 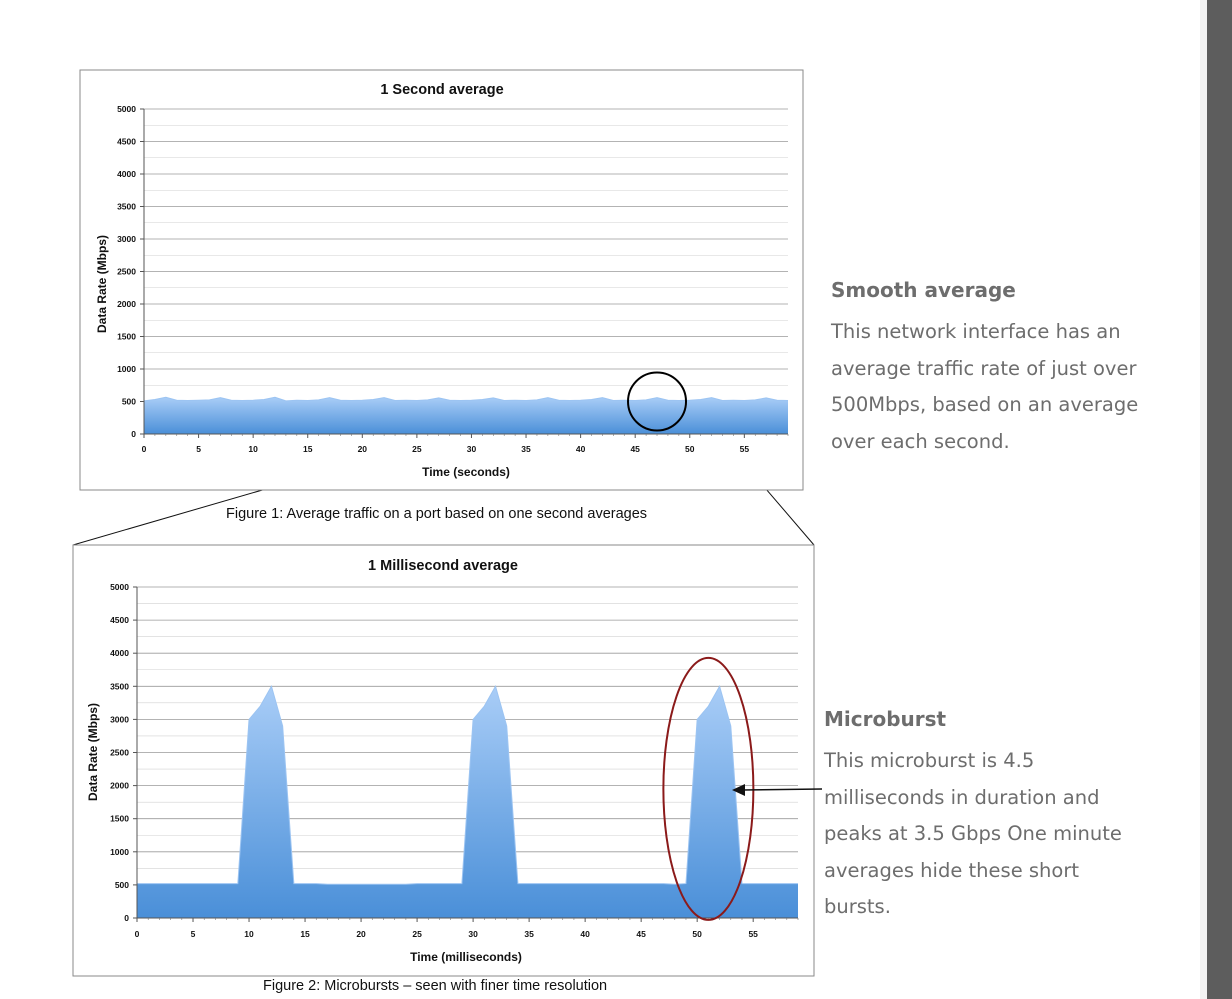 What do you see at coordinates (929, 760) in the screenshot?
I see `microburst-text-line: This microburst is 4.5` at bounding box center [929, 760].